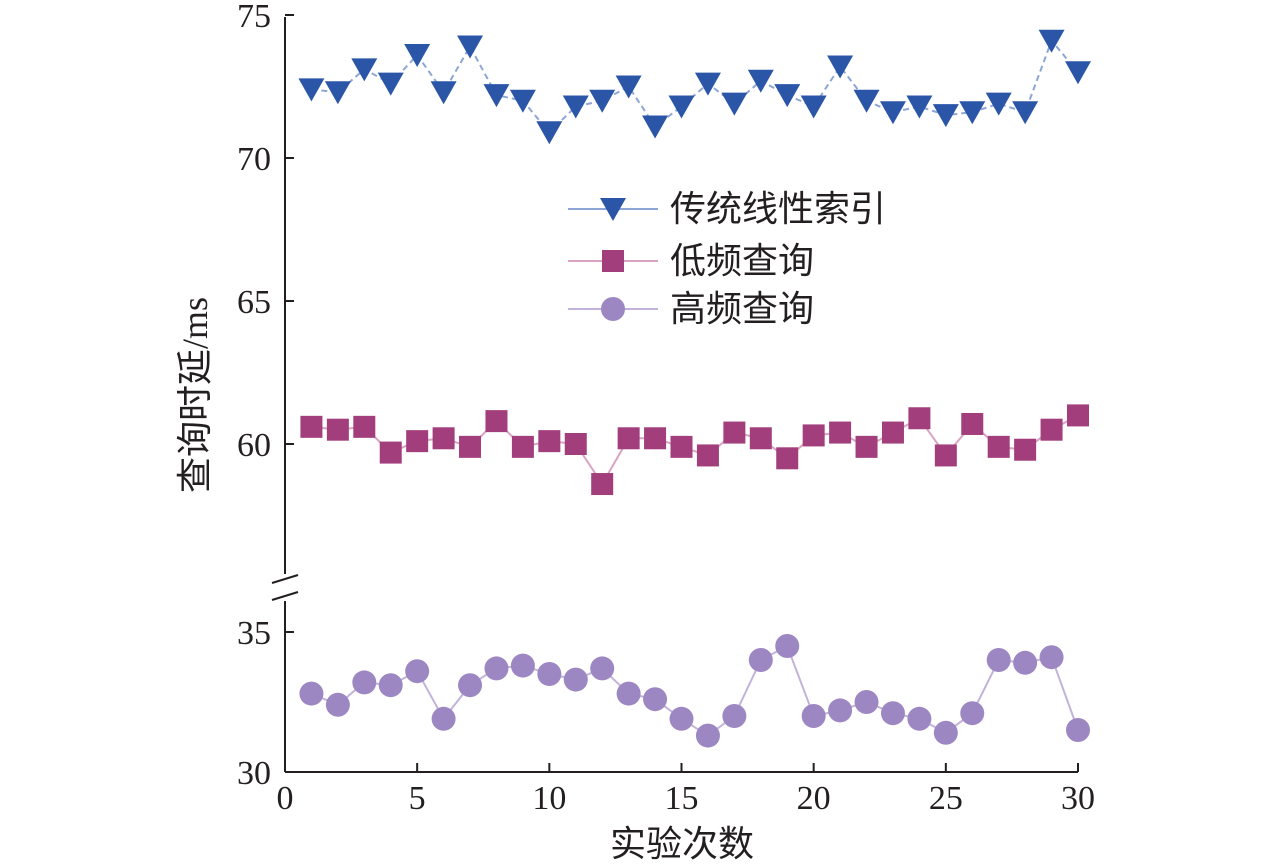  I want to click on x-axis-title: 实验次数, so click(682, 844).